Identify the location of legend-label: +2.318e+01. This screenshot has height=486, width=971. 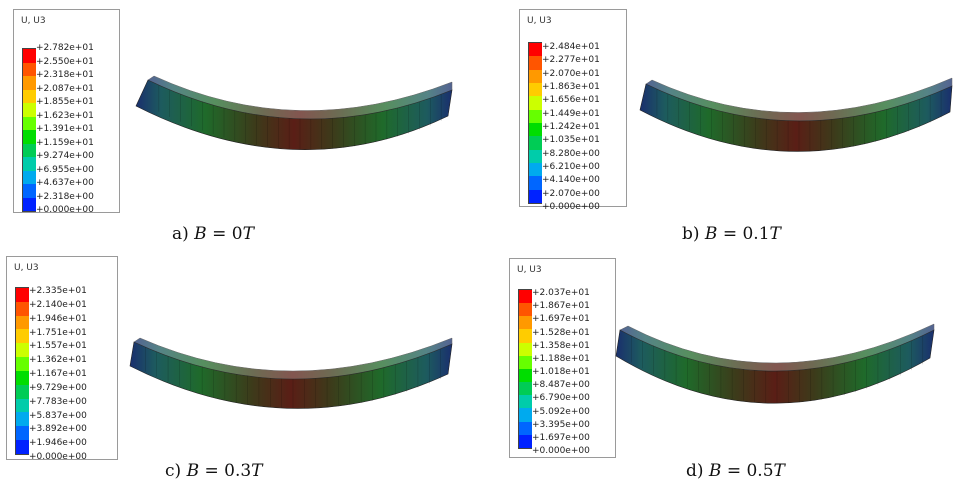
(65, 75).